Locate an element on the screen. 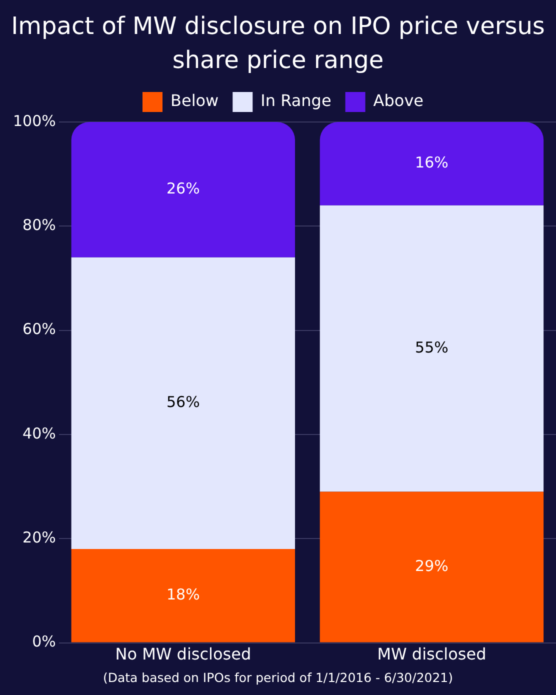 This screenshot has width=556, height=695. y-tick-label: 100% is located at coordinates (34, 121).